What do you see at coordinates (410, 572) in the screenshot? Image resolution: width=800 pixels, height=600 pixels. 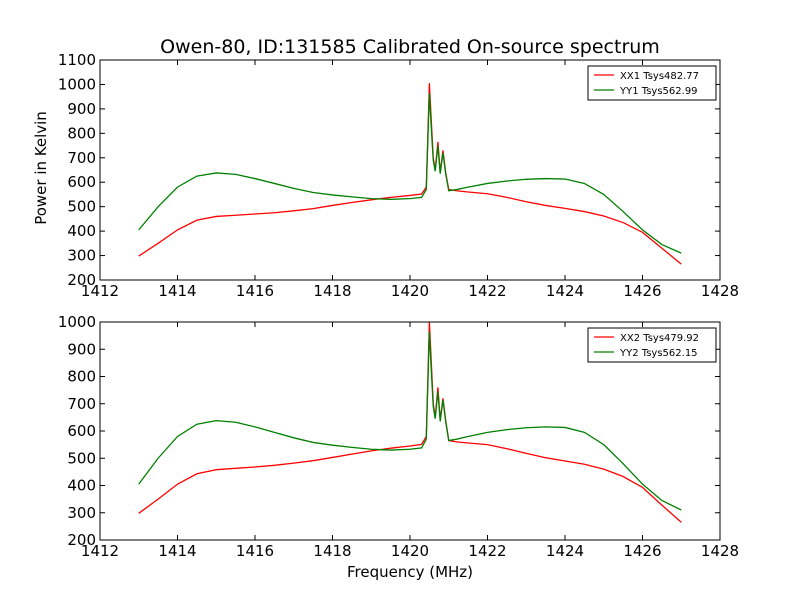 I see `x-axis-label: Frequency (MHz)` at bounding box center [410, 572].